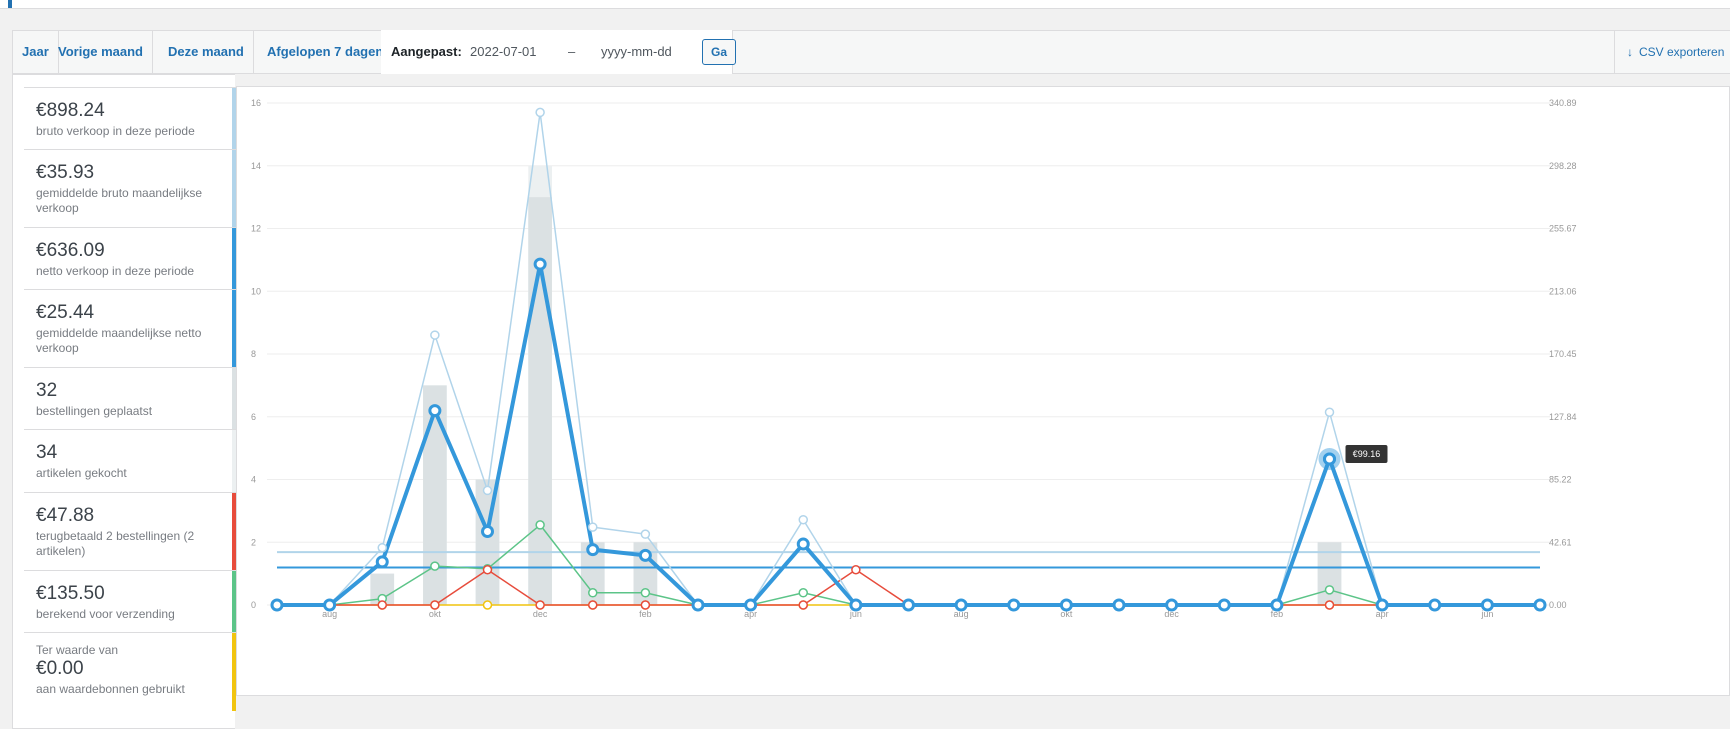  Describe the element at coordinates (1563, 166) in the screenshot. I see `y-right-tick-label: 298.28` at that location.